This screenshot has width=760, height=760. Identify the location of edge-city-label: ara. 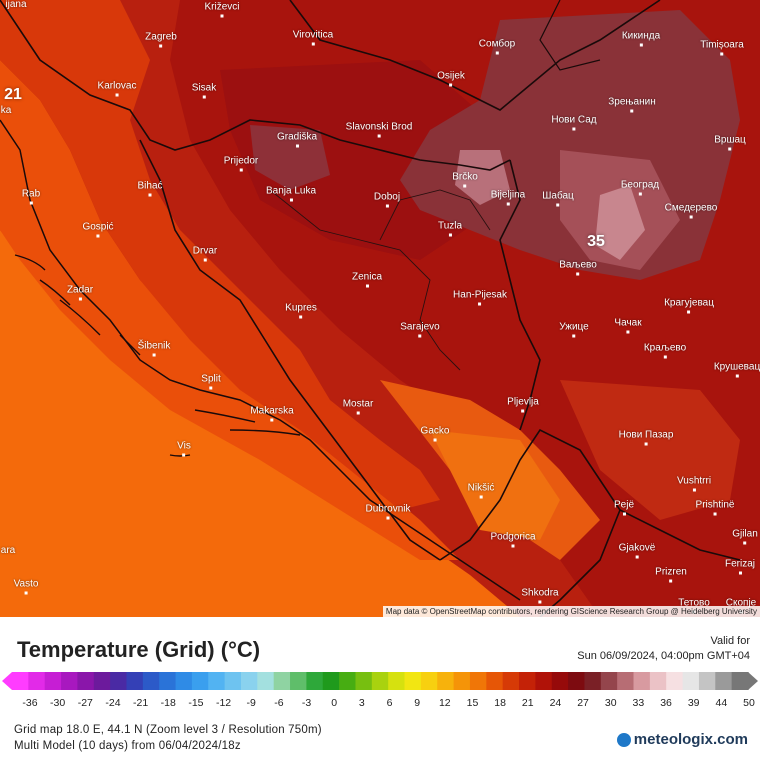
(8, 550).